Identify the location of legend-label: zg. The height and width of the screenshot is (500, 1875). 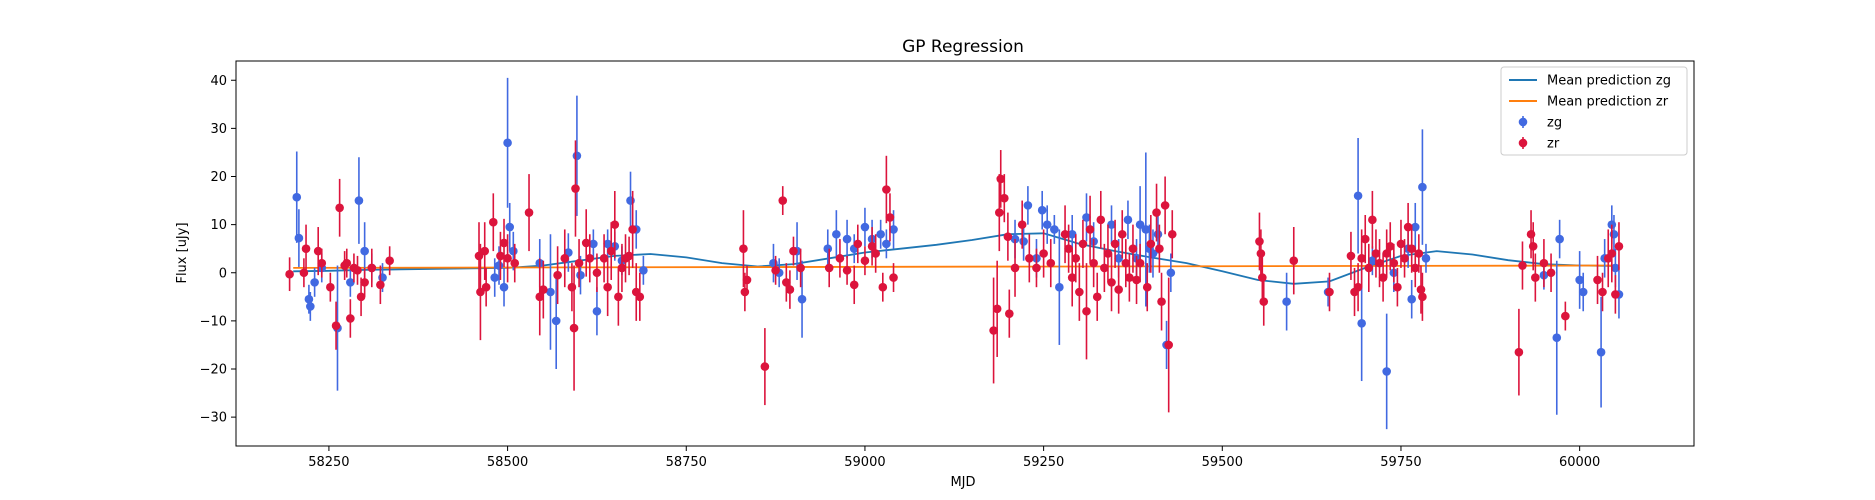
(1554, 123).